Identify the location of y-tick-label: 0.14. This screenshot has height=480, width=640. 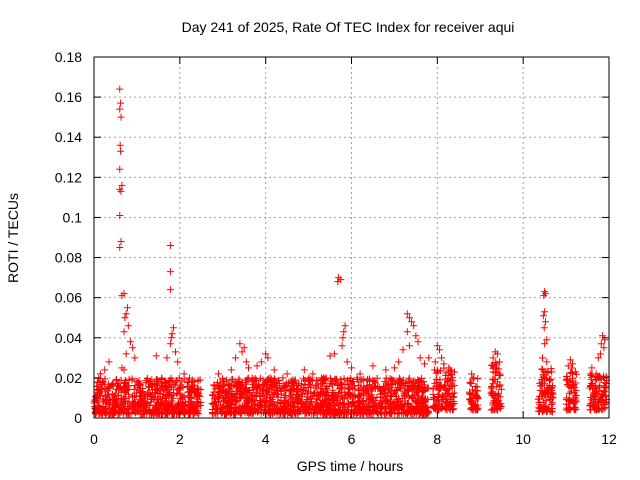
(68, 137).